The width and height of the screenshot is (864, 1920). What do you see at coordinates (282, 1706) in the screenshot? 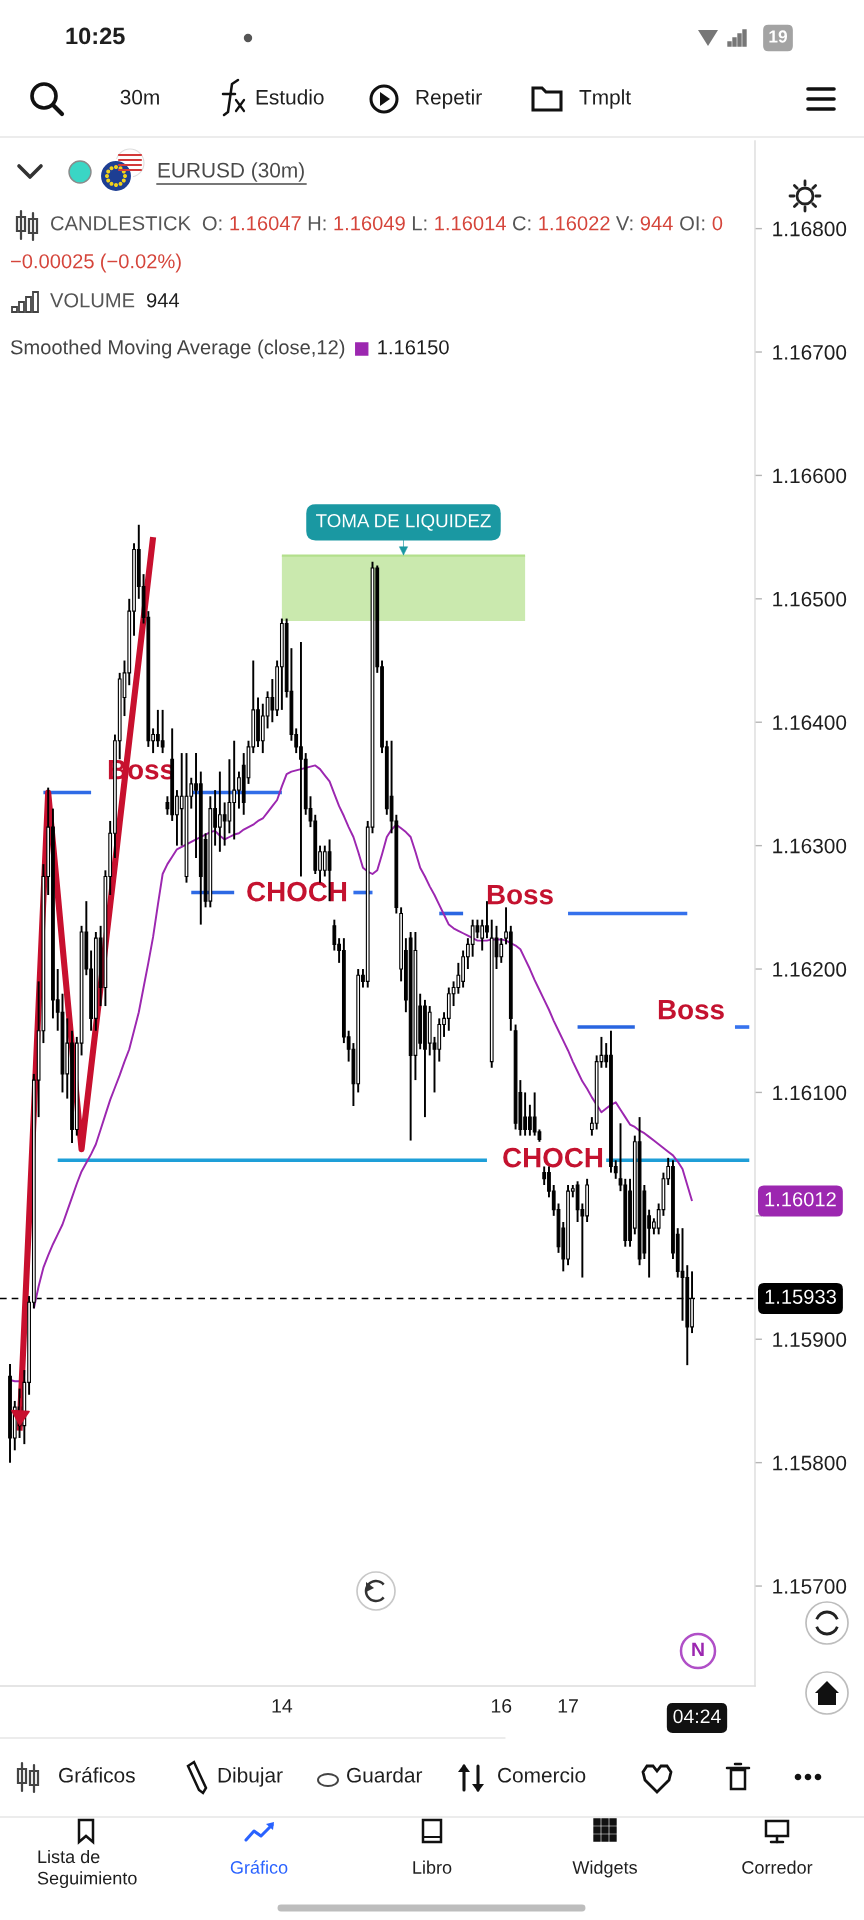
I see `x-tick-label: 14` at bounding box center [282, 1706].